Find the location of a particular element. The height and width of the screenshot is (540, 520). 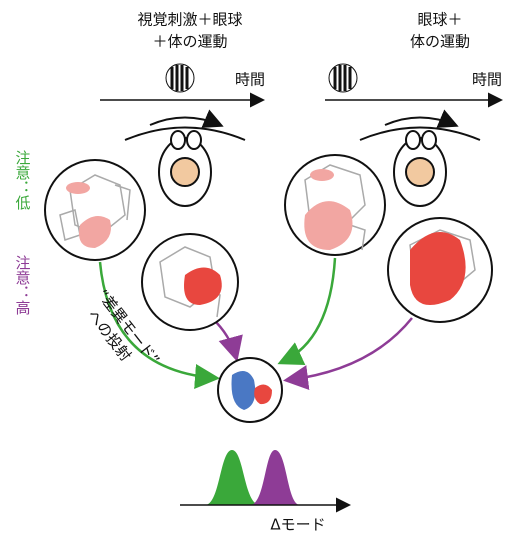

difference-map is located at coordinates (250, 390).